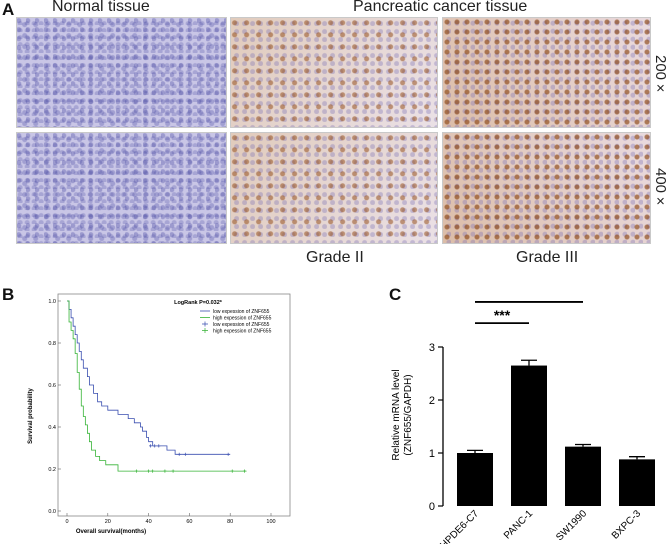  Describe the element at coordinates (440, 7) in the screenshot. I see `cancer-tissue-title: Pancreatic cancer tissue` at that location.